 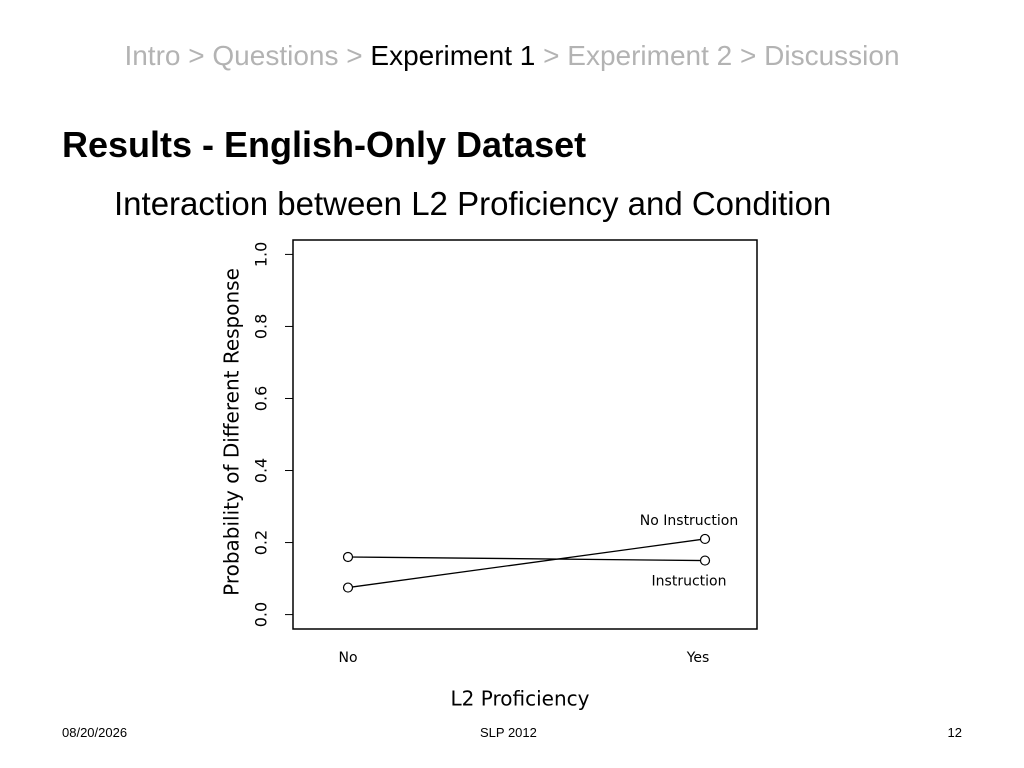 I want to click on series-label: Instruction, so click(x=689, y=582).